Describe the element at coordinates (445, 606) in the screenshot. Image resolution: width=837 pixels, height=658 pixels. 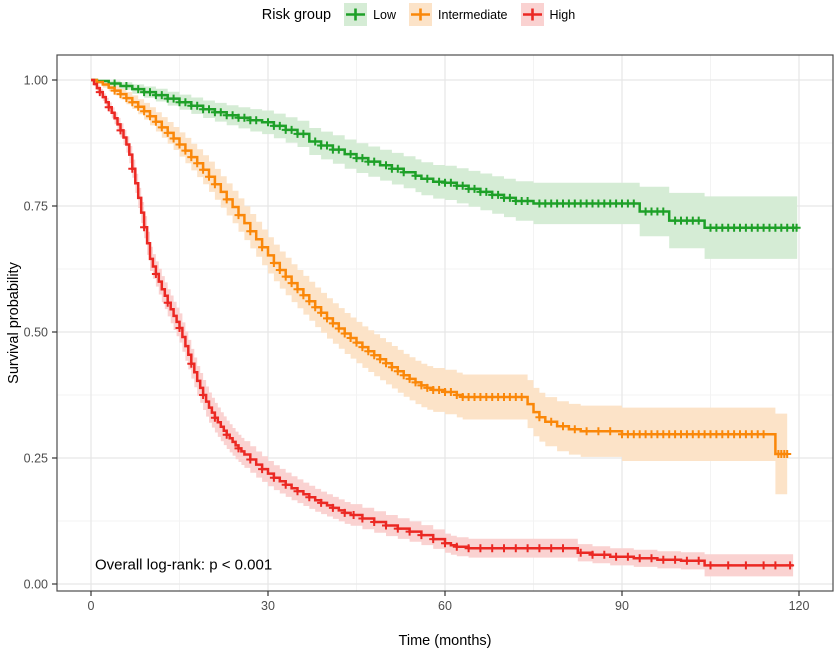
I see `x-tick-label: 60` at that location.